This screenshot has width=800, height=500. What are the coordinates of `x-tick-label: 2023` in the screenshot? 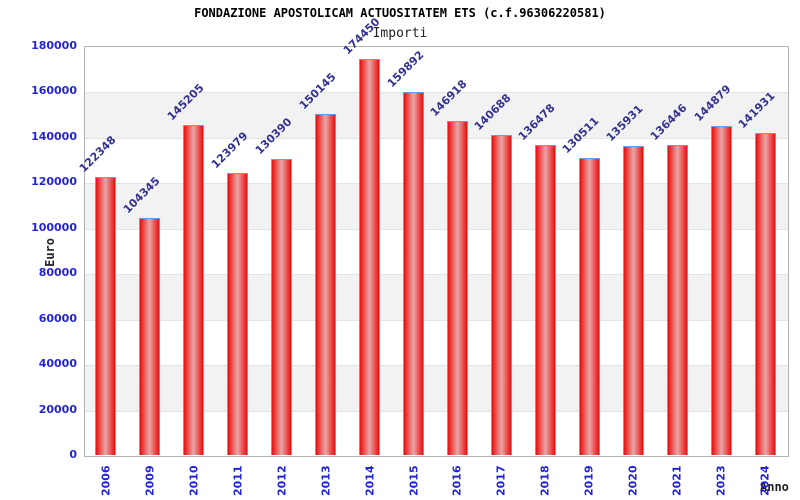 It's located at (721, 480).